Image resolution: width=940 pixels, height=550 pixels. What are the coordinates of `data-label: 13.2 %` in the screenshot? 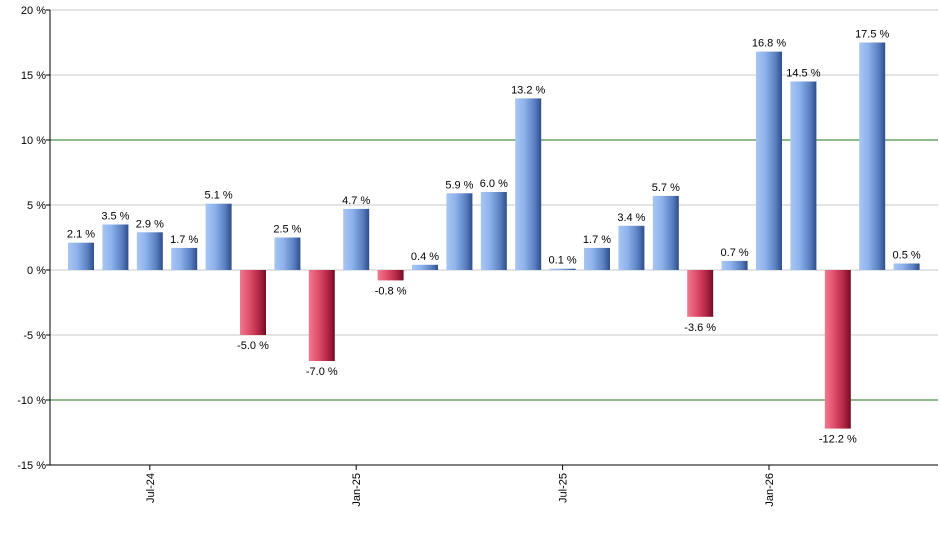 It's located at (528, 90).